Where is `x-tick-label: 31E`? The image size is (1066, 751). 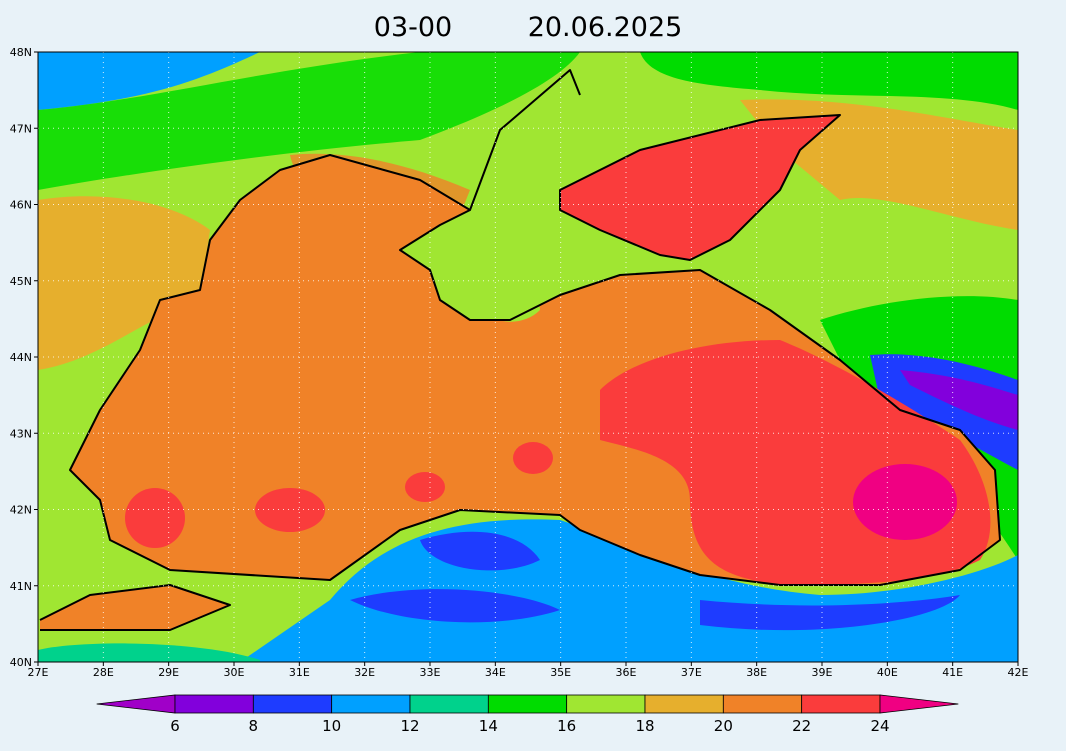
x-tick-label: 31E is located at coordinates (299, 672).